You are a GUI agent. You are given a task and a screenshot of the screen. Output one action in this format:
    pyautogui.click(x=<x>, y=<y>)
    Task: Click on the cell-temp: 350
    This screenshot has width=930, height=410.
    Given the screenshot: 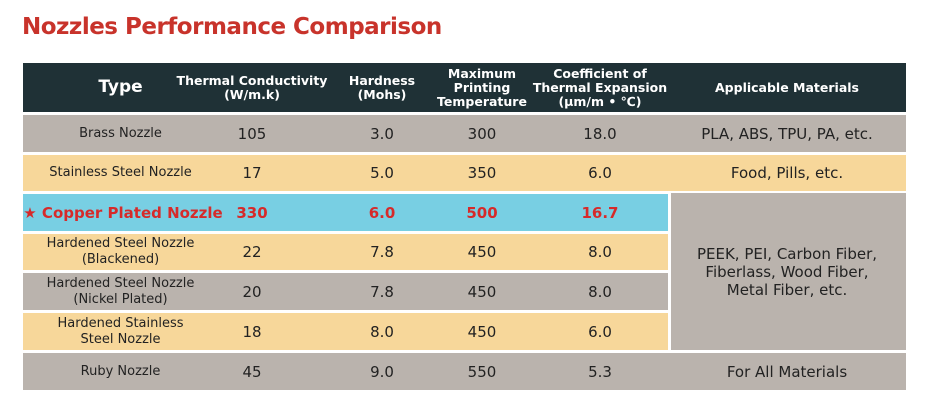 What is the action you would take?
    pyautogui.click(x=482, y=173)
    